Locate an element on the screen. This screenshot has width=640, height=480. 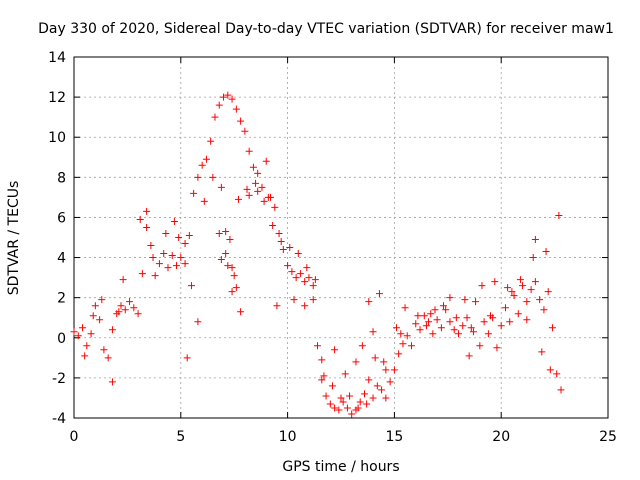
y-tick-label: 8 is located at coordinates (61, 178).